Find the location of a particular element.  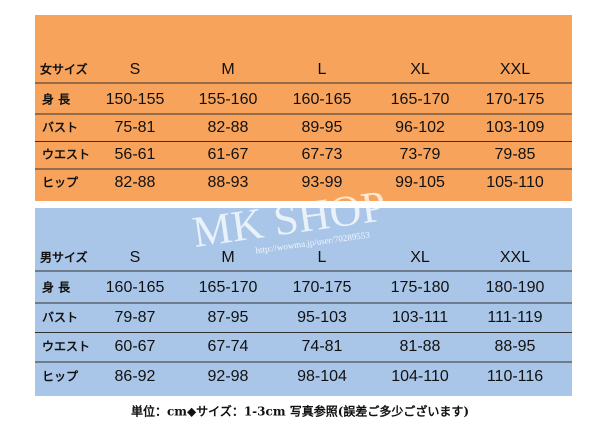

size-value: 79-87 is located at coordinates (135, 317).